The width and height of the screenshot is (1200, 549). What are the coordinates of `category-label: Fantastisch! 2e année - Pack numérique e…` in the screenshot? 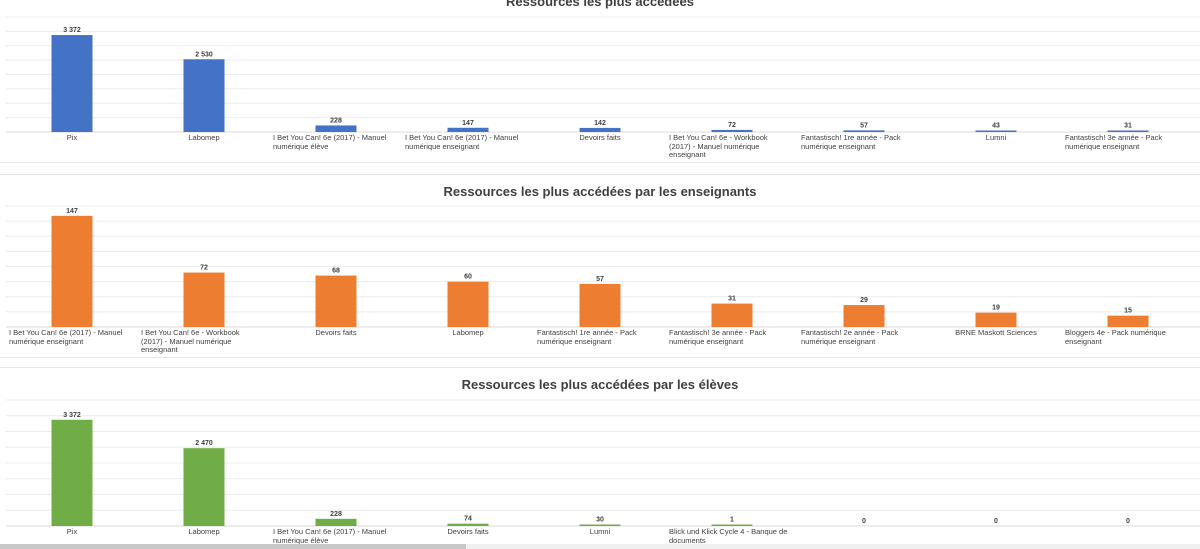 It's located at (850, 337).